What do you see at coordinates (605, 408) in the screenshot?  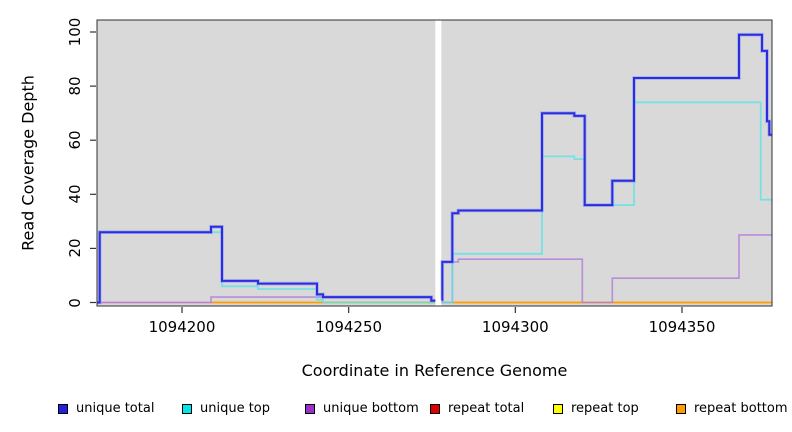 I see `legend-label: repeat top` at bounding box center [605, 408].